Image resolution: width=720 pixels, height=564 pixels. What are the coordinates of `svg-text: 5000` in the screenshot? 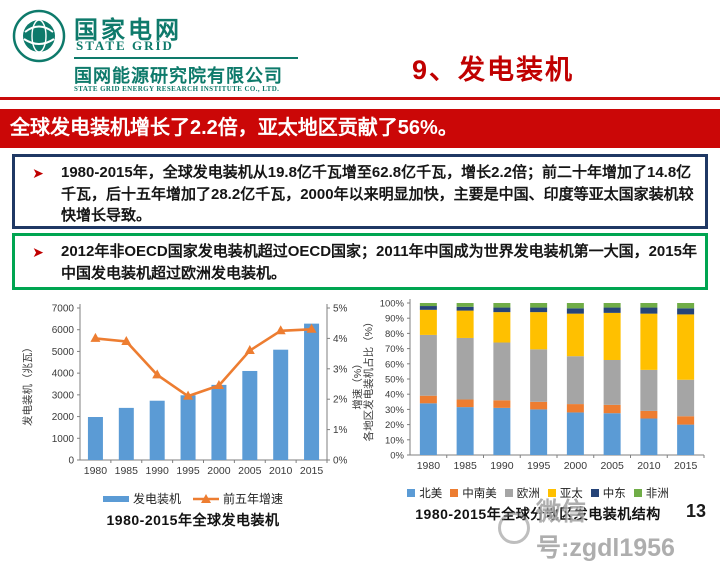 It's located at (63, 352).